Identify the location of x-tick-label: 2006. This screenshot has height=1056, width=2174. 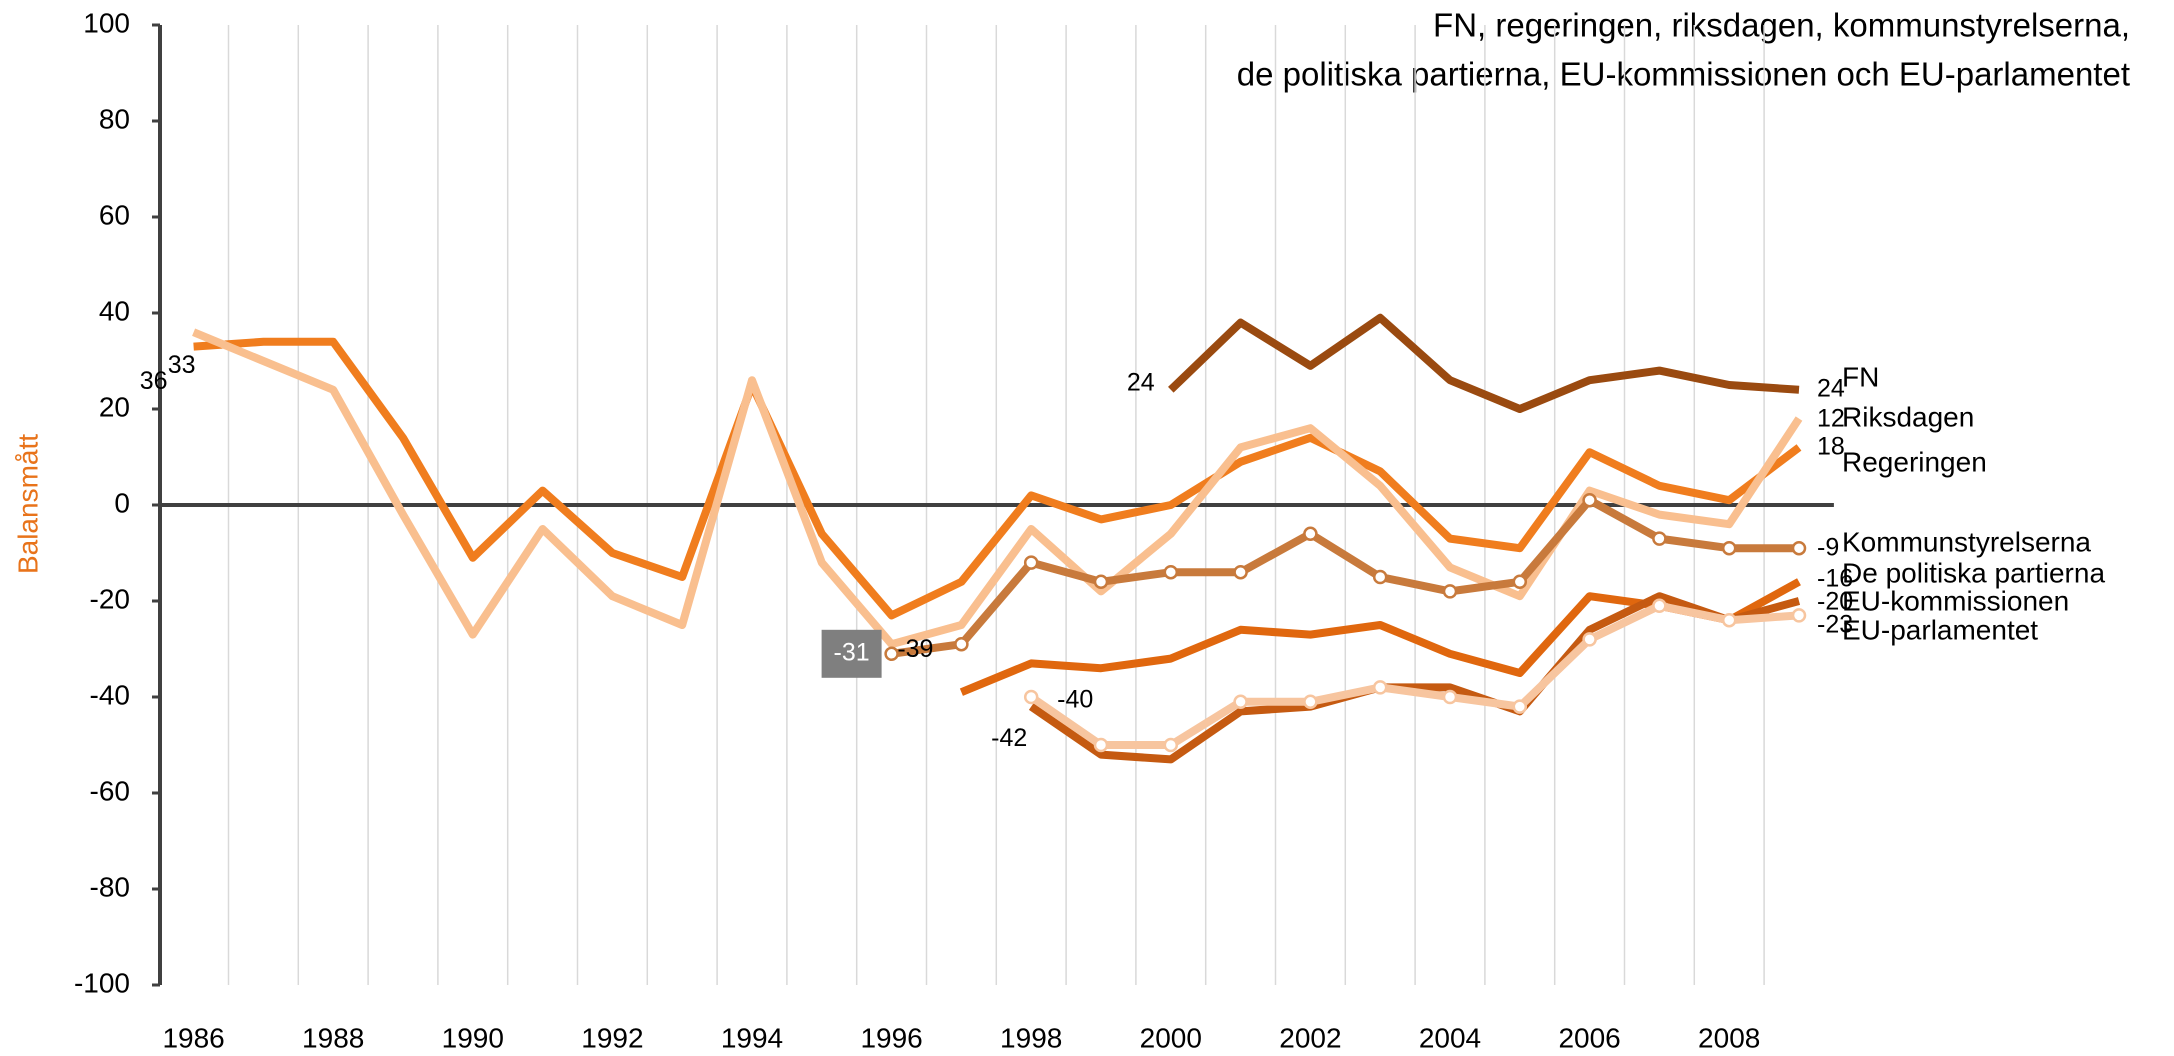
(1589, 1037).